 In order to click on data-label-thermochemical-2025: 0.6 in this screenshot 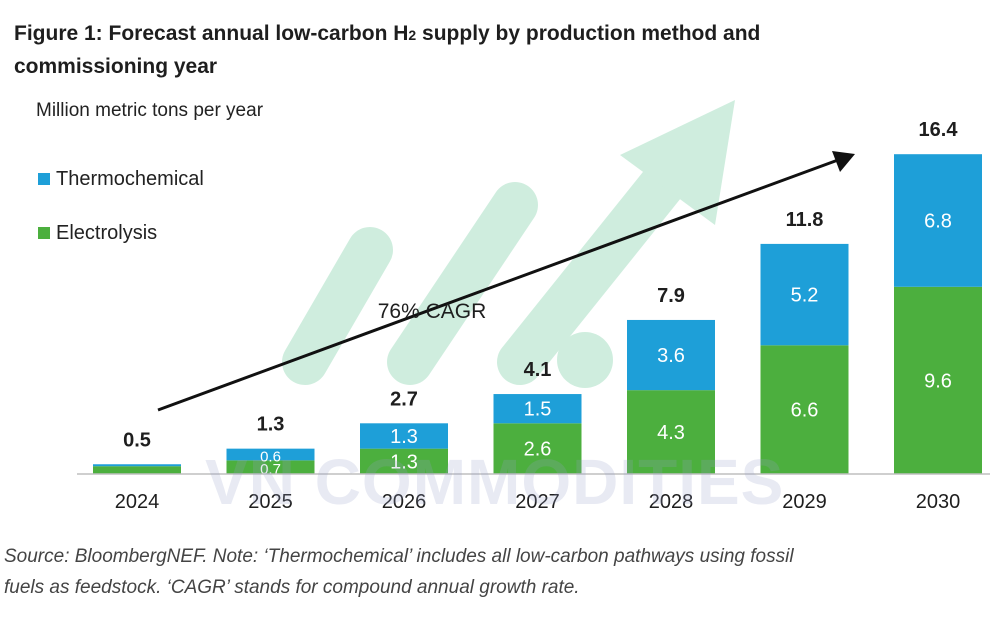, I will do `click(270, 457)`.